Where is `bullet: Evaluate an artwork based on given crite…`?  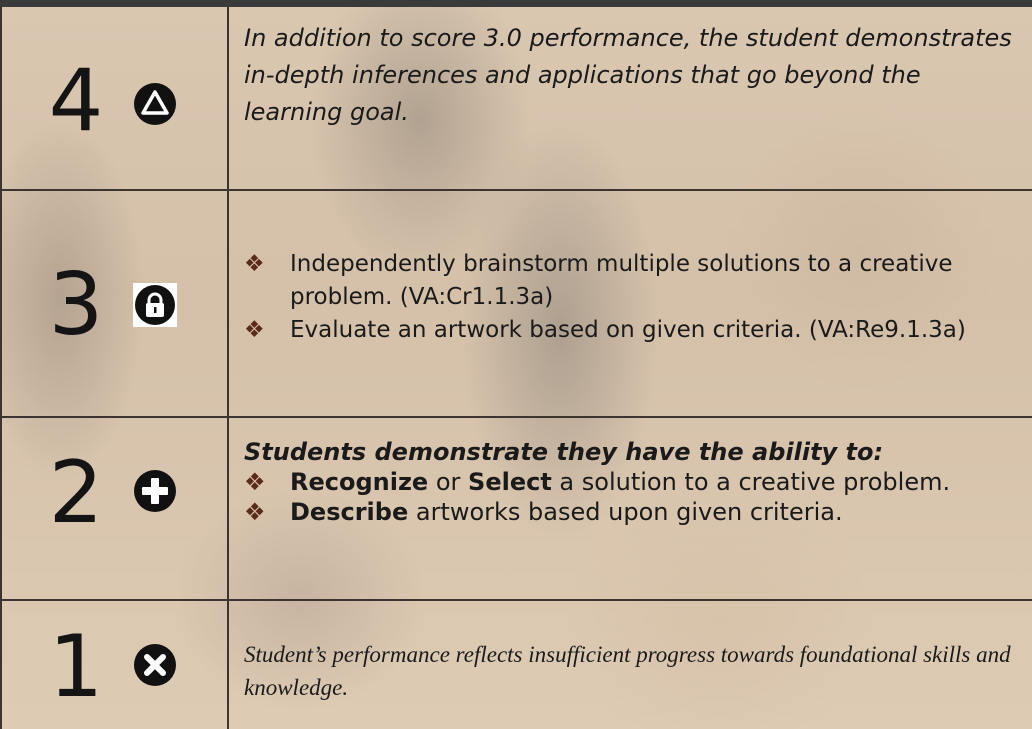 bullet: Evaluate an artwork based on given crite… is located at coordinates (634, 330).